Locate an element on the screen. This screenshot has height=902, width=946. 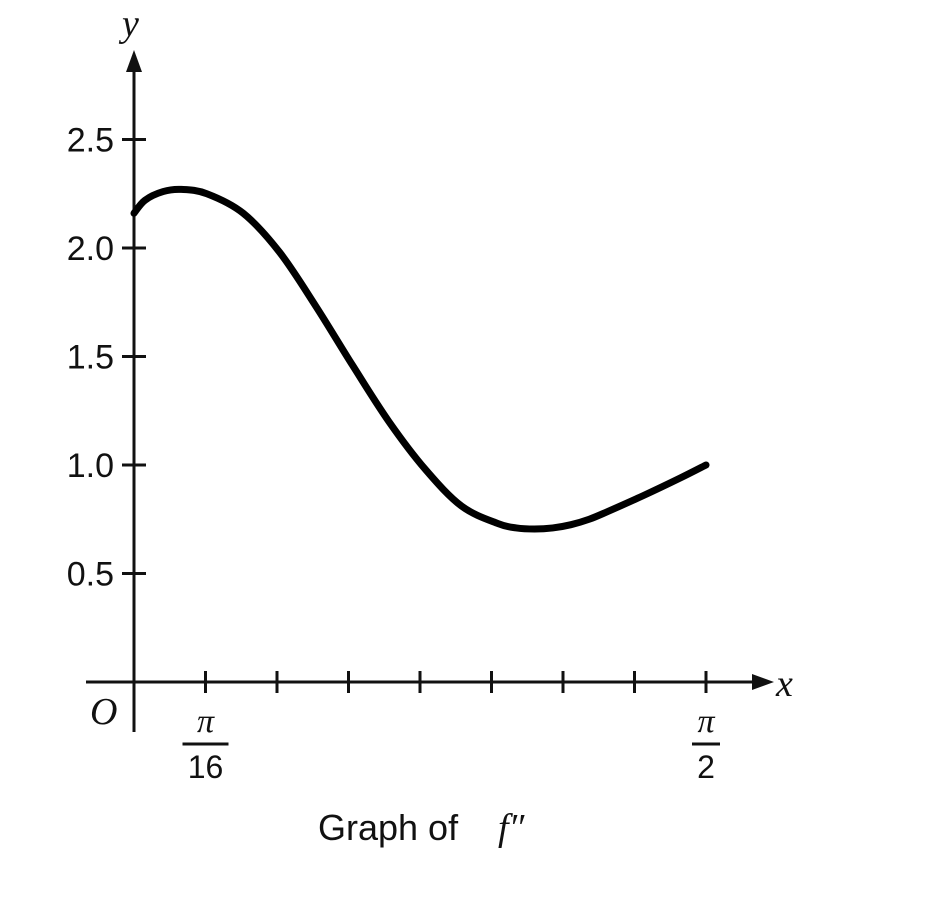
origin-label: O is located at coordinates (103, 712).